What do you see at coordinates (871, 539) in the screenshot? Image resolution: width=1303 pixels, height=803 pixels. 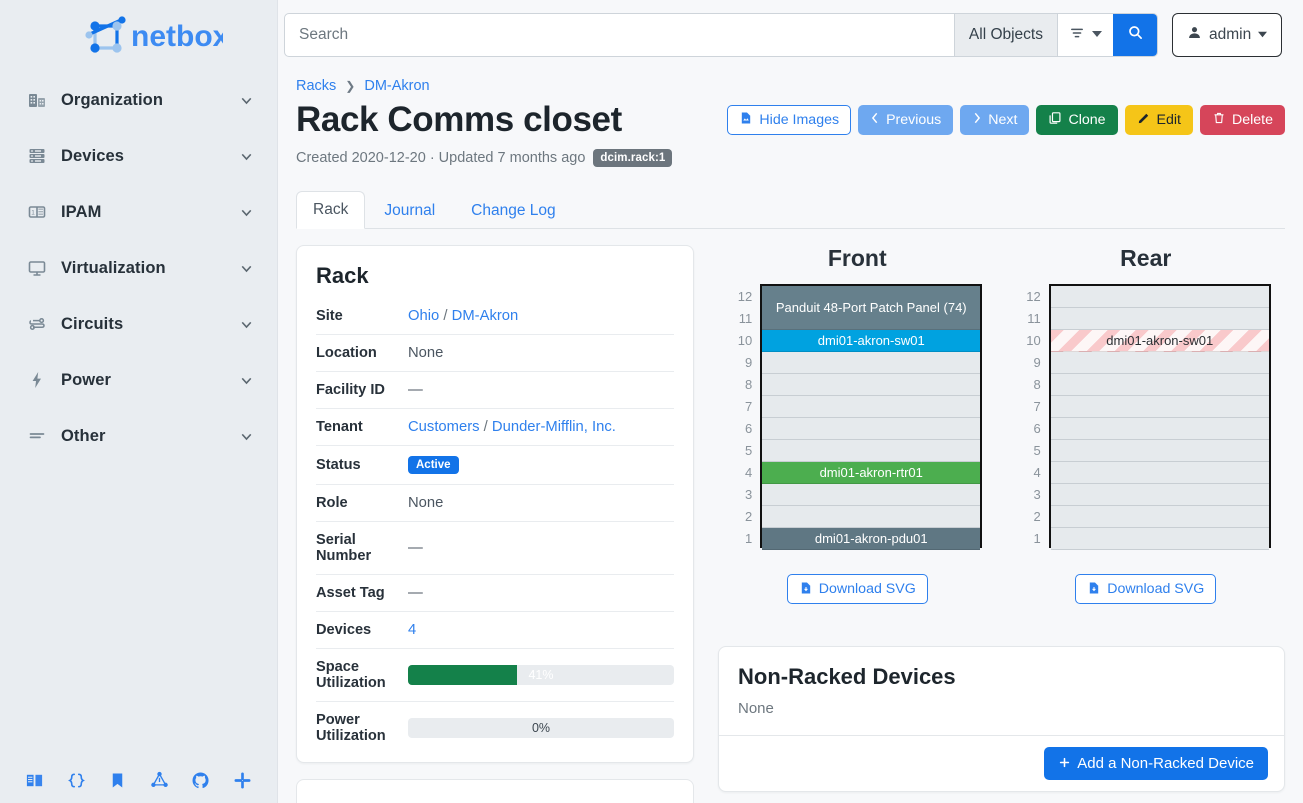 I see `rack-device-dmi01-akron-pdu01: dmi01-akron-pdu01` at bounding box center [871, 539].